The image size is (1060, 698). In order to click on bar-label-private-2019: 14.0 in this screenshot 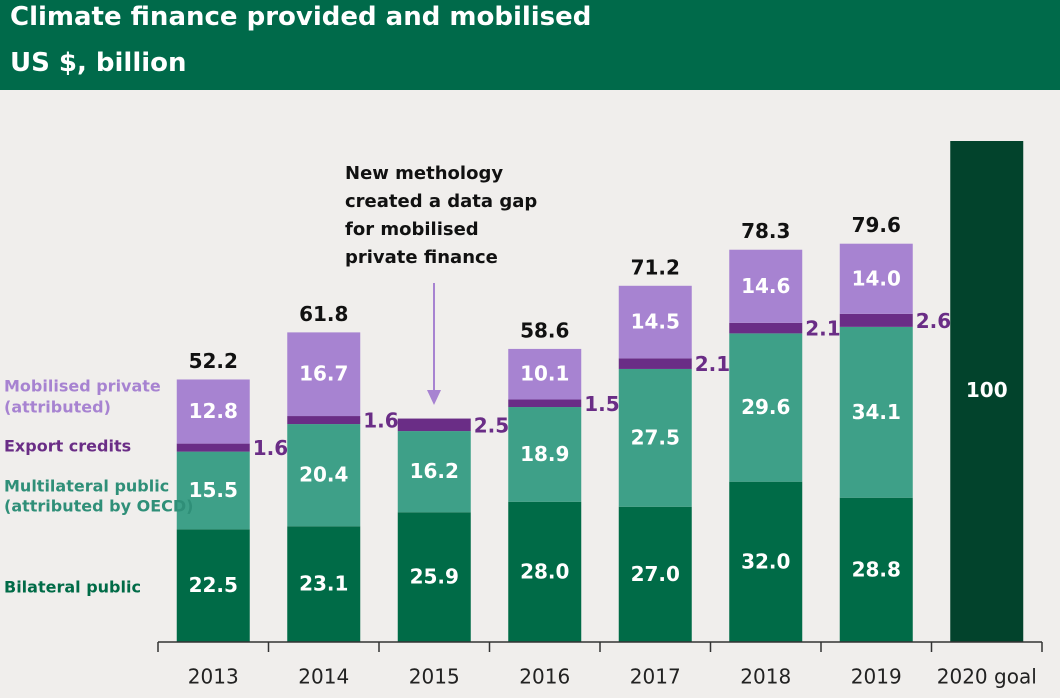, I will do `click(876, 278)`.